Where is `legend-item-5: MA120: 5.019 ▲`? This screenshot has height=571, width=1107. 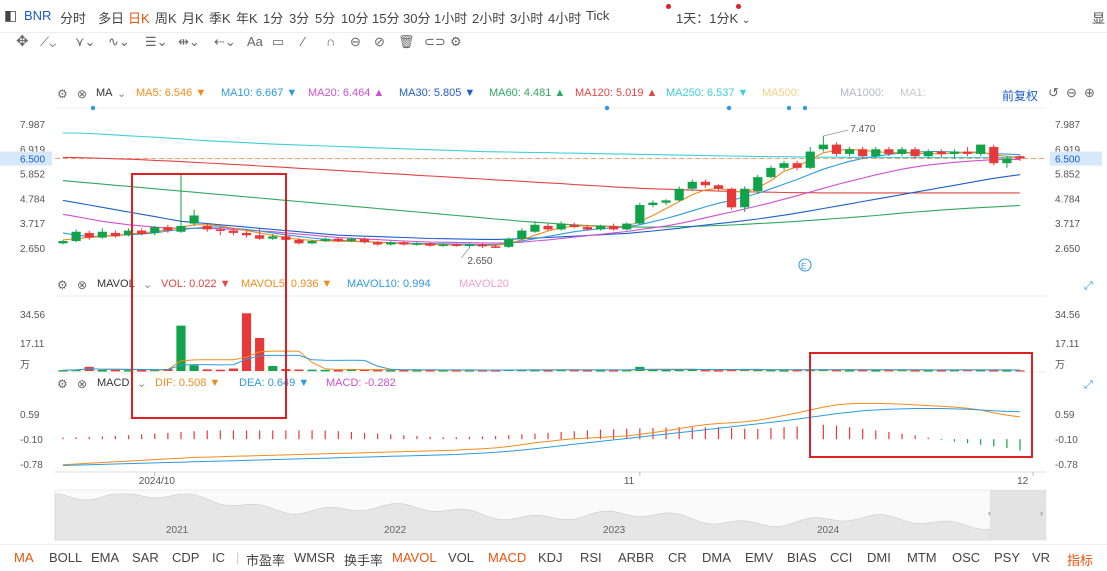
legend-item-5: MA120: 5.019 ▲ is located at coordinates (616, 93).